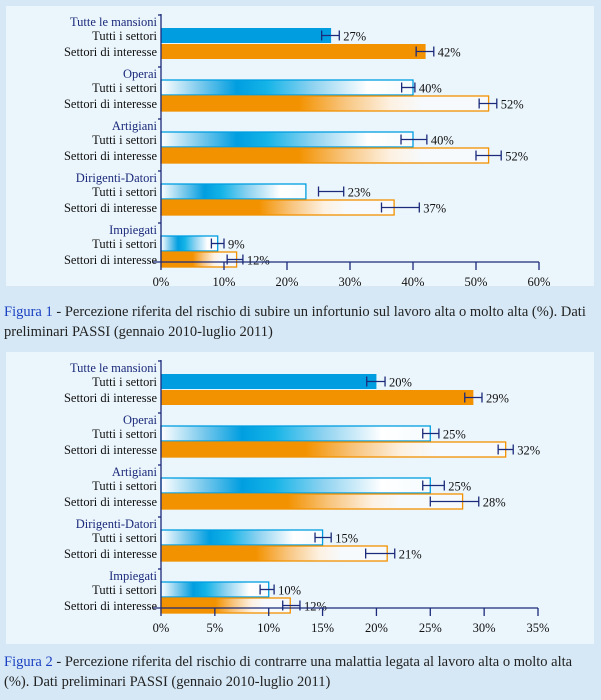  I want to click on data-label: 27%, so click(354, 37).